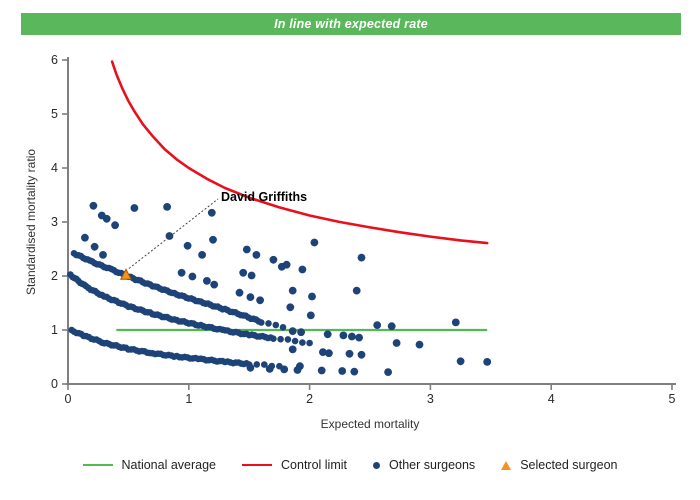 The image size is (700, 500). Describe the element at coordinates (54, 60) in the screenshot. I see `svg-text: 6` at that location.